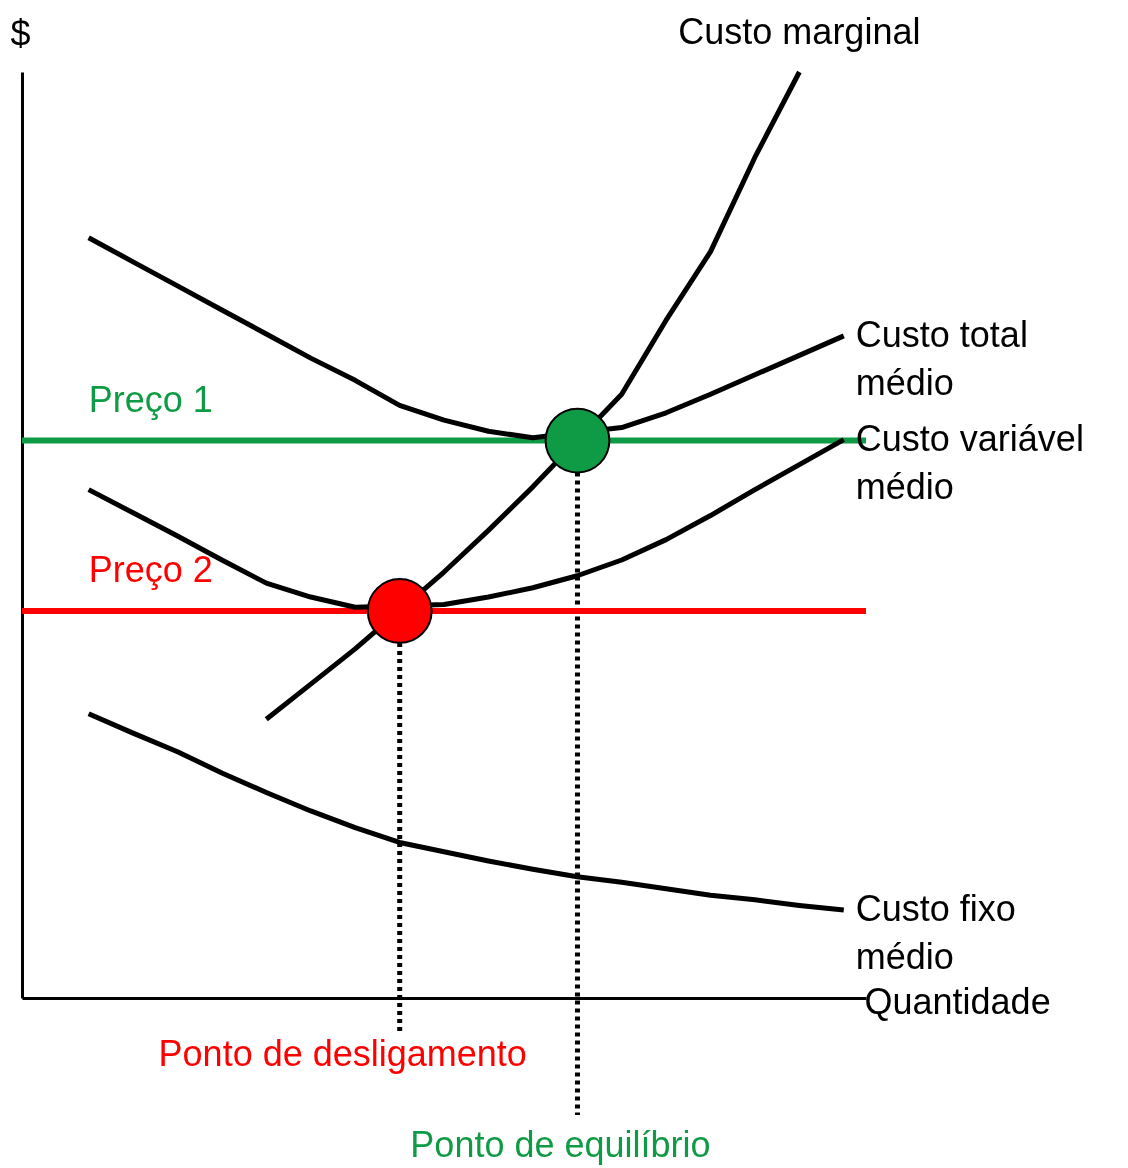 This screenshot has height=1168, width=1128. I want to click on text: Ponto de desligamento, so click(342, 1053).